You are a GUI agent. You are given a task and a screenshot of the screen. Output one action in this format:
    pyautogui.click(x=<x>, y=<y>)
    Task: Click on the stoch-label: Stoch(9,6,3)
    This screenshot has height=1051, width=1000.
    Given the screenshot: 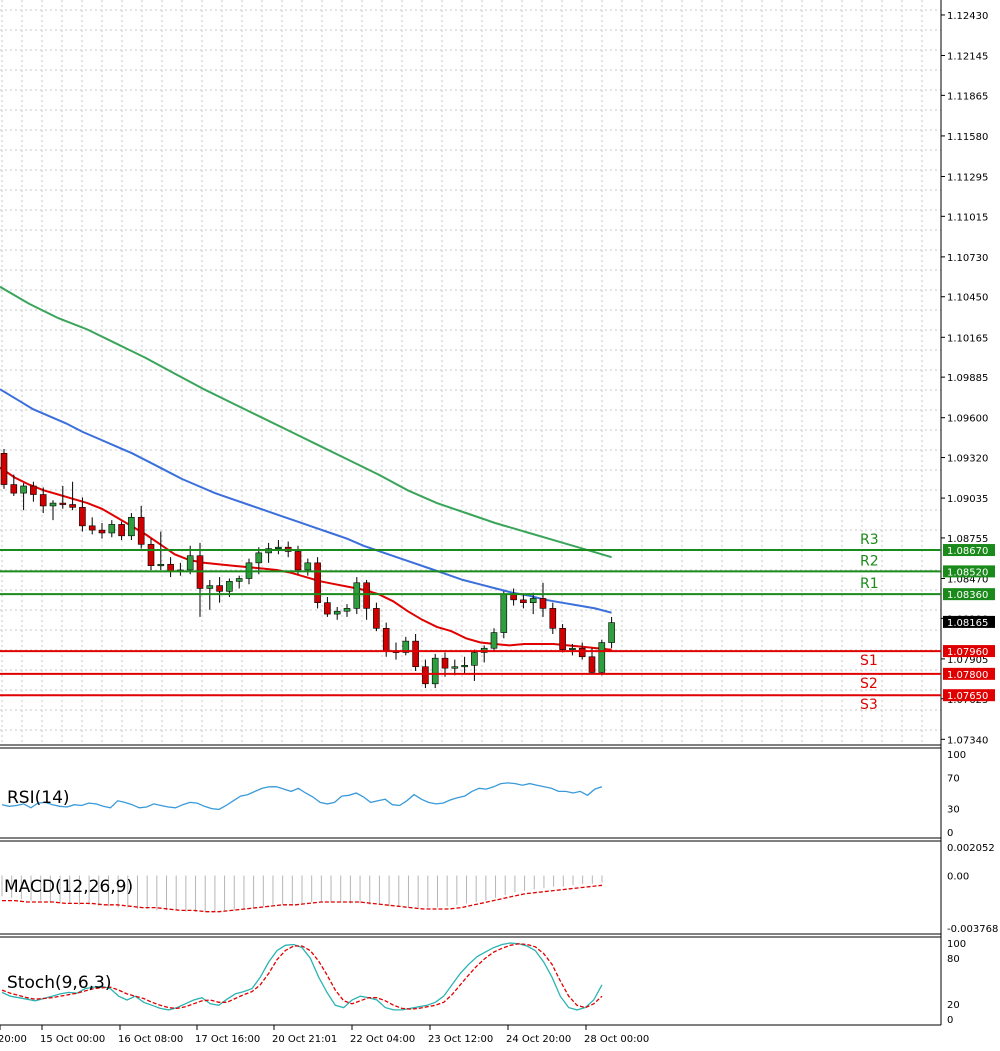 What is the action you would take?
    pyautogui.click(x=59, y=983)
    